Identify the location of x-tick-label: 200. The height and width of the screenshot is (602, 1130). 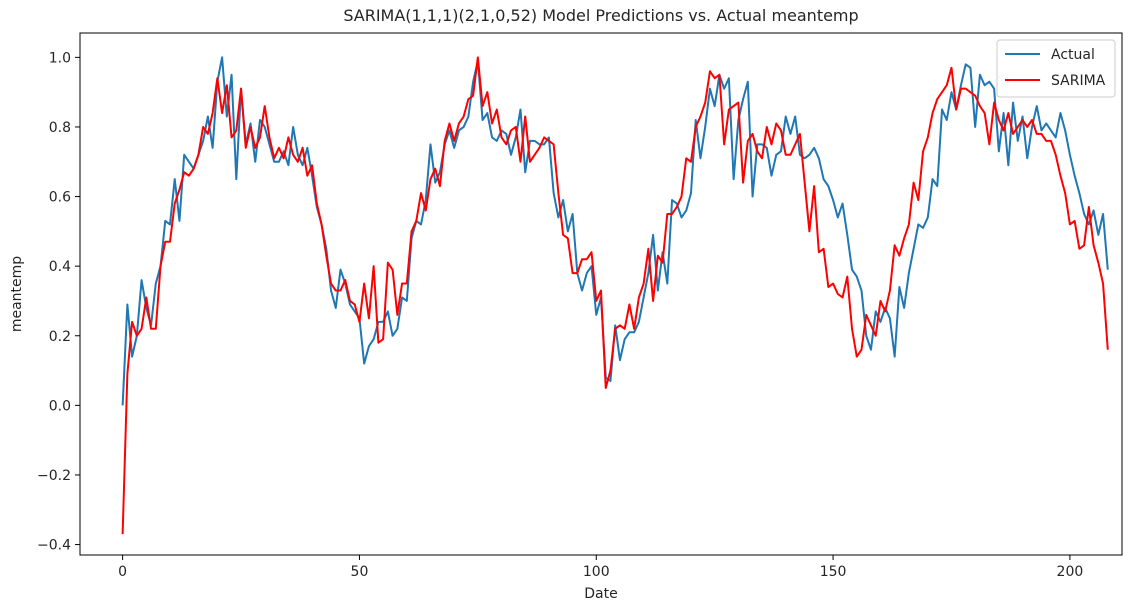
(1070, 572).